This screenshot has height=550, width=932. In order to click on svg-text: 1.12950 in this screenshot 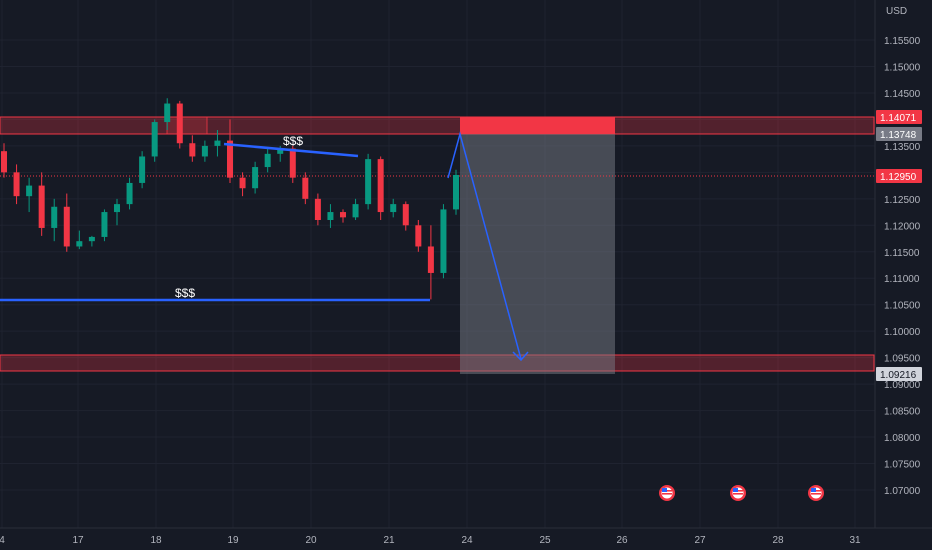, I will do `click(898, 177)`.